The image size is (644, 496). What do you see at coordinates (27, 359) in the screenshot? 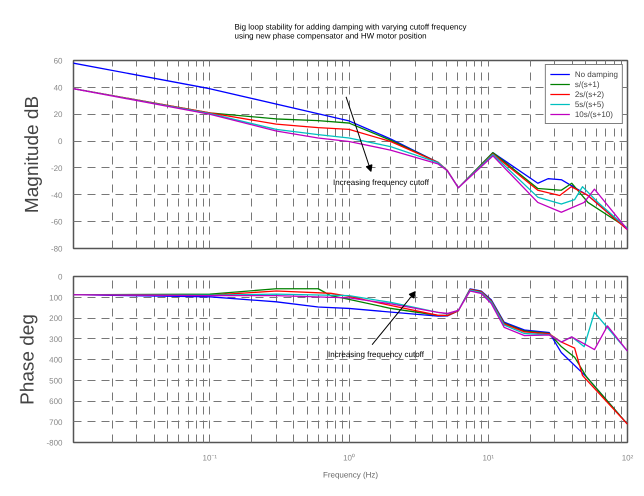
I see `y-axis-title: Phase deg` at bounding box center [27, 359].